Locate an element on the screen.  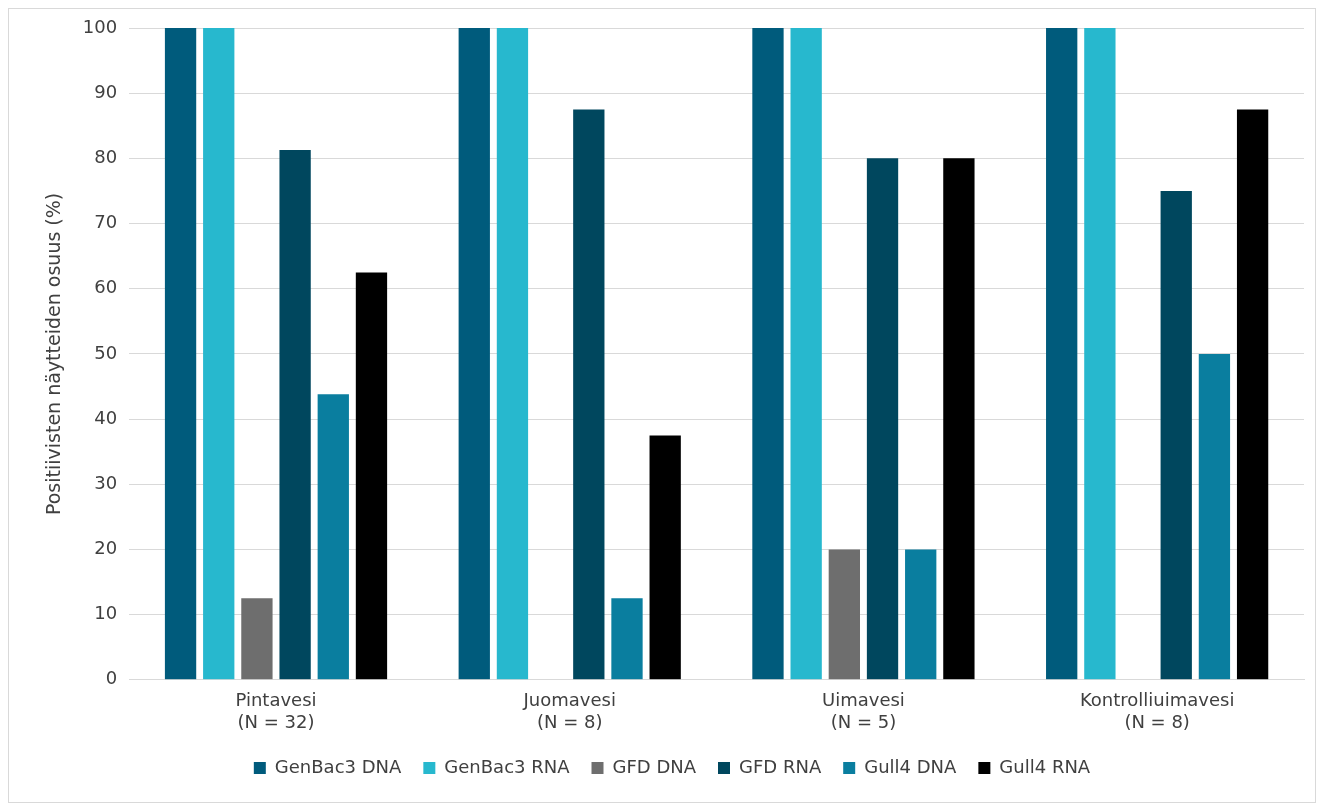
y-tick-label: 80 is located at coordinates (106, 157).